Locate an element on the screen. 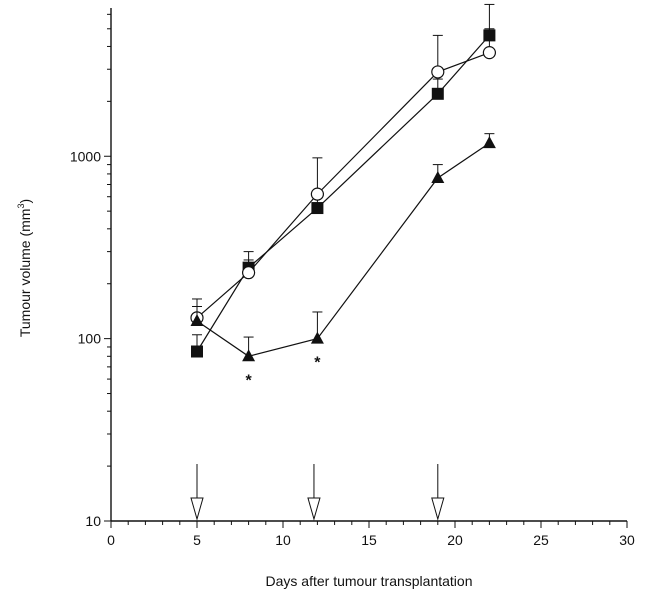 The width and height of the screenshot is (653, 597). x-tick-label: 15 is located at coordinates (369, 540).